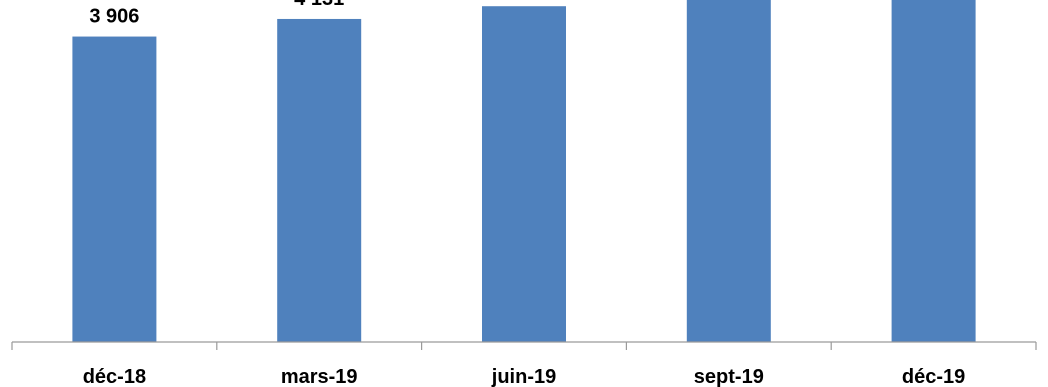 The image size is (1048, 387). I want to click on category-label: déc-19, so click(933, 376).